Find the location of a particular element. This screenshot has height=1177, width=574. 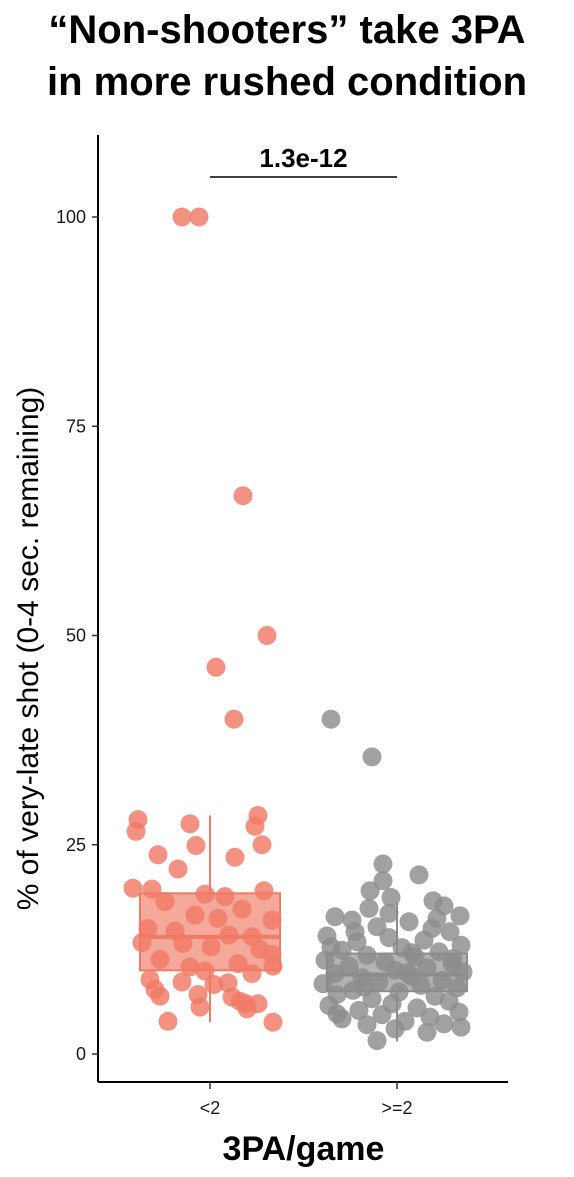

x-tick-label-1: >=2 is located at coordinates (396, 1108).